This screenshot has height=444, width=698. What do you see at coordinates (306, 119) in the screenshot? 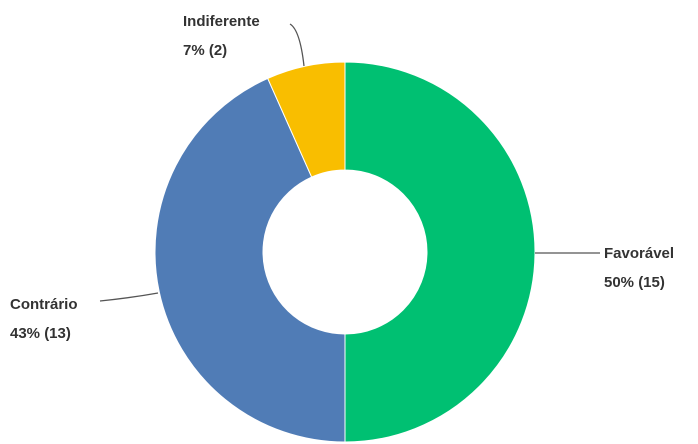
I see `donut-slice` at bounding box center [306, 119].